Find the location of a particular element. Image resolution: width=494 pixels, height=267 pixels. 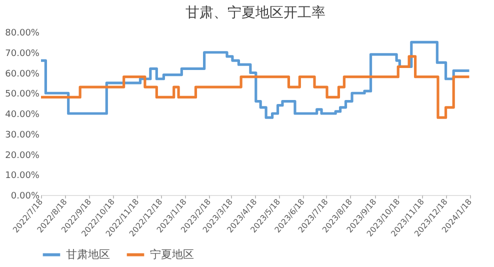

y-tick-label: 70.00% is located at coordinates (22, 53).